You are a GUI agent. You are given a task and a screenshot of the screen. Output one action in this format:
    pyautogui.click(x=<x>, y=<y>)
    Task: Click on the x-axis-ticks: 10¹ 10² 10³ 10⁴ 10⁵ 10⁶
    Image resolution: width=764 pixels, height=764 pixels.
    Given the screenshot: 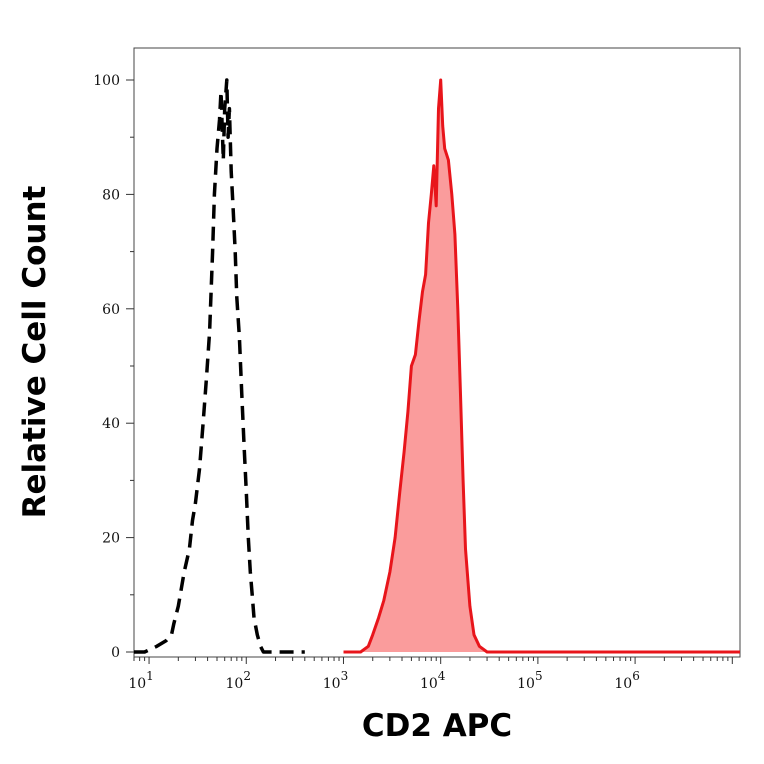 What is the action you would take?
    pyautogui.click(x=430, y=674)
    